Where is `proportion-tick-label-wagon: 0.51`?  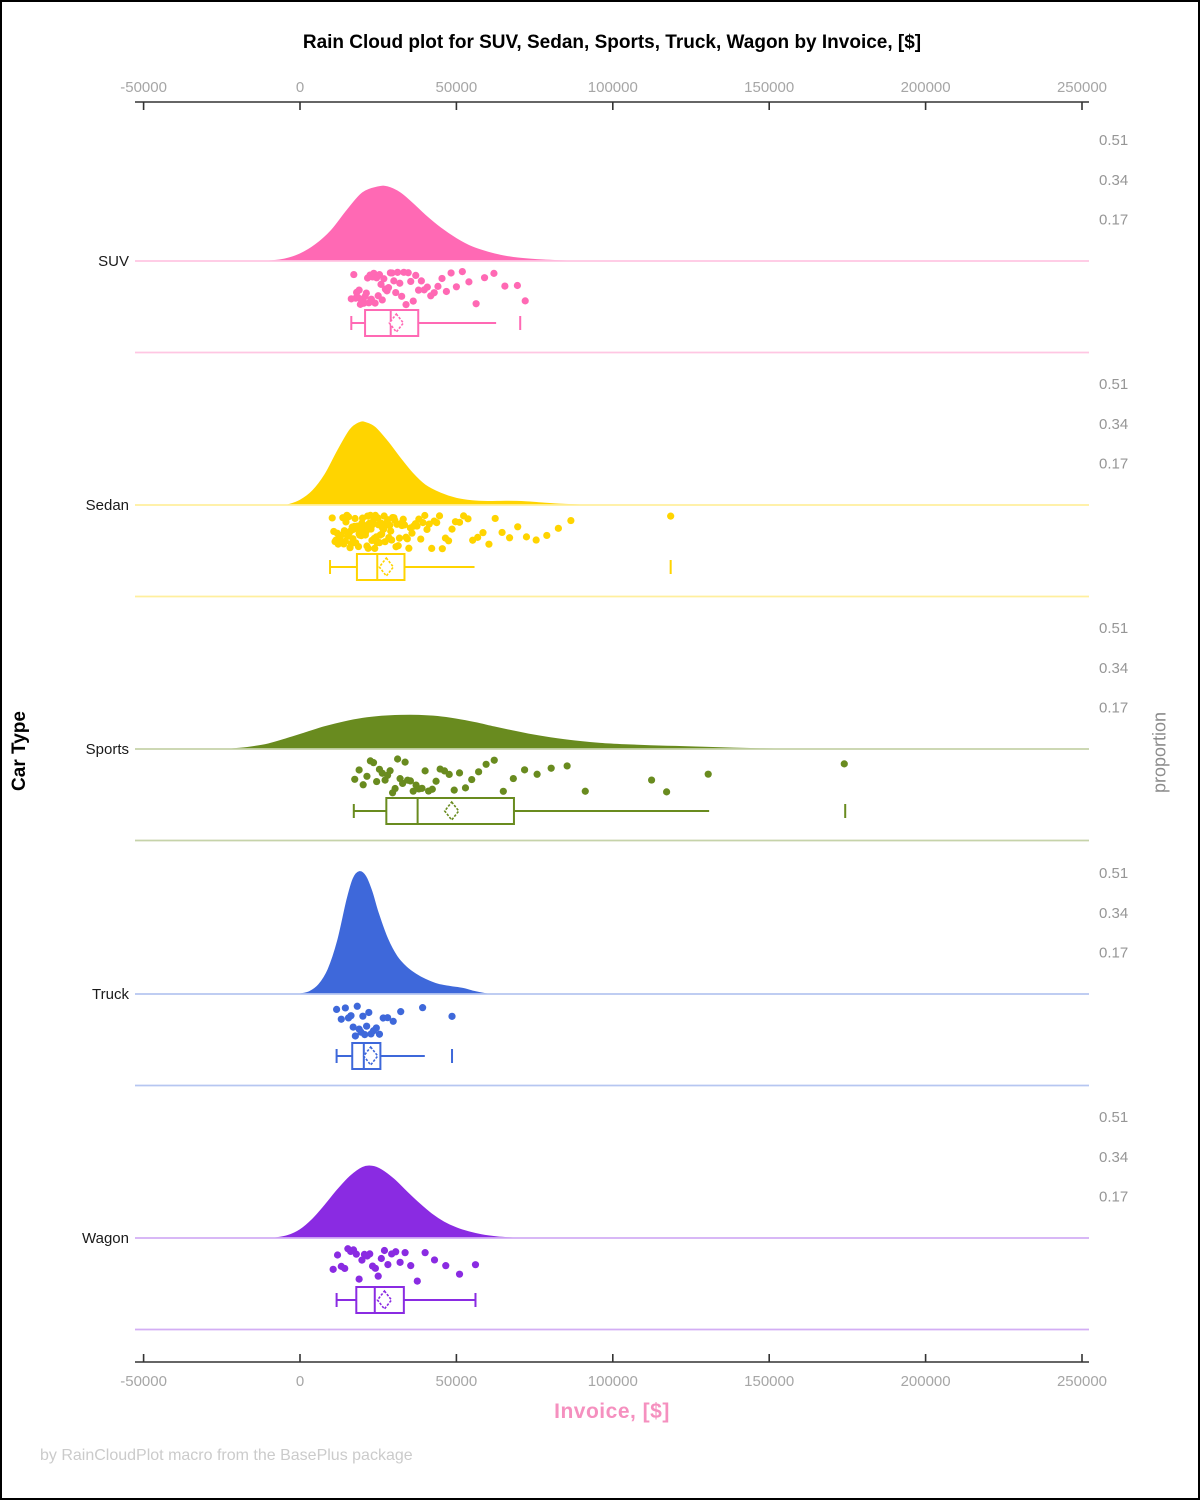 proportion-tick-label-wagon: 0.51 is located at coordinates (1113, 1117).